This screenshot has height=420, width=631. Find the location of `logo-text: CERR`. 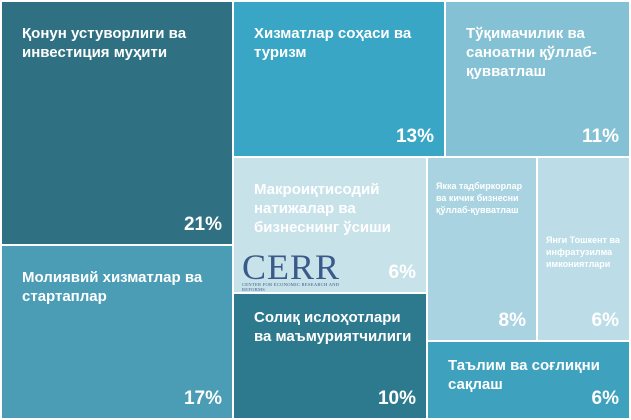

logo-text: CERR is located at coordinates (291, 267).